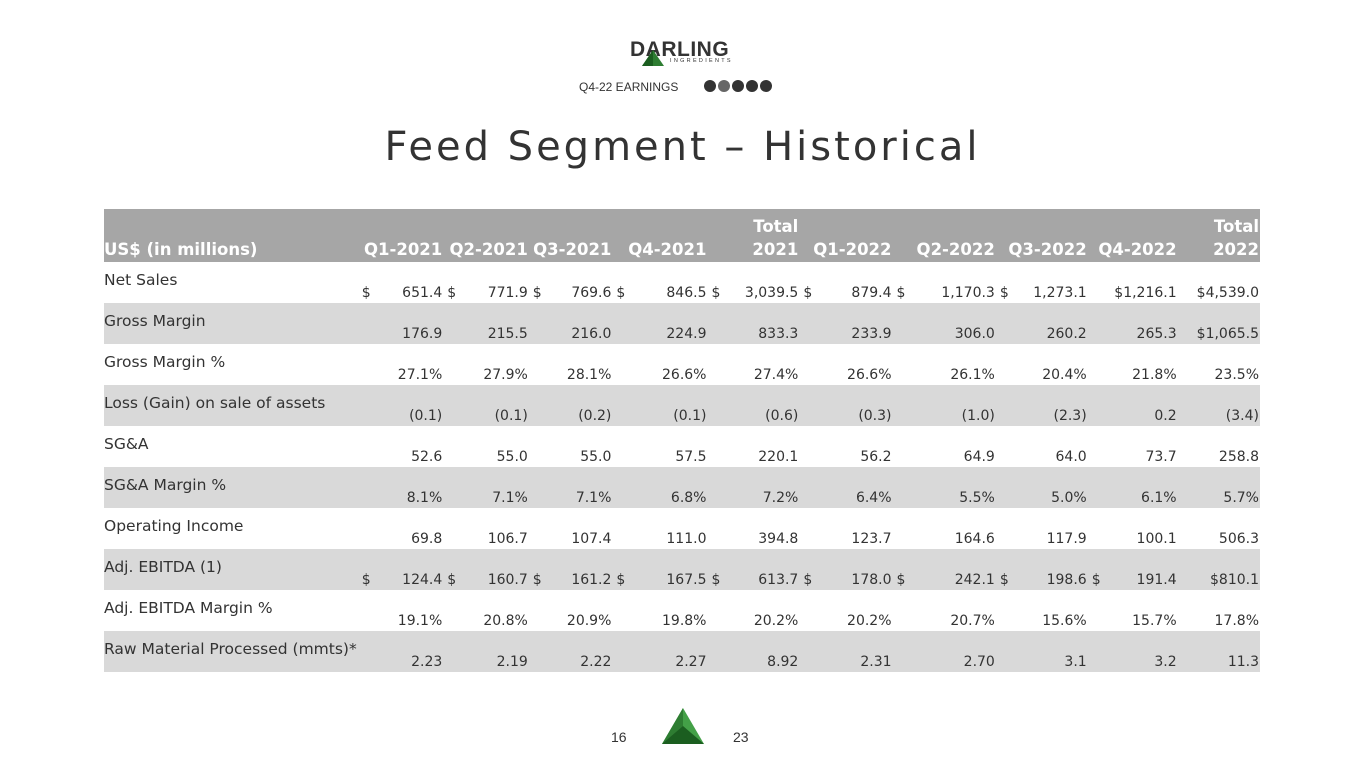  What do you see at coordinates (688, 498) in the screenshot?
I see `cell-value: 6.8%` at bounding box center [688, 498].